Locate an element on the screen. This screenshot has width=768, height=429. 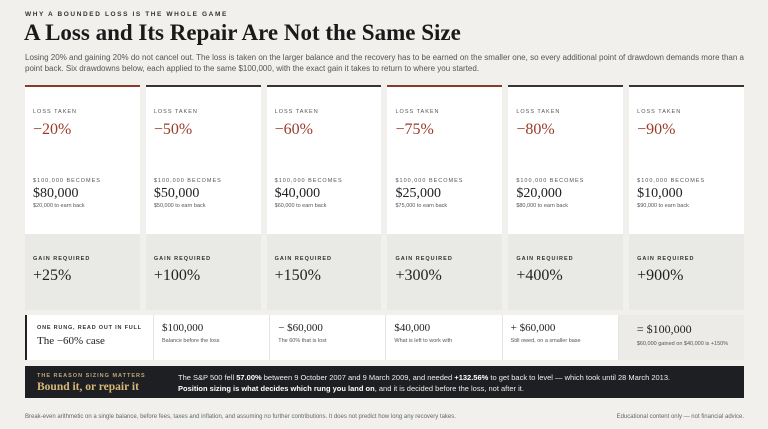
loss-section: LOSS TAKEN −75% is located at coordinates (444, 125).